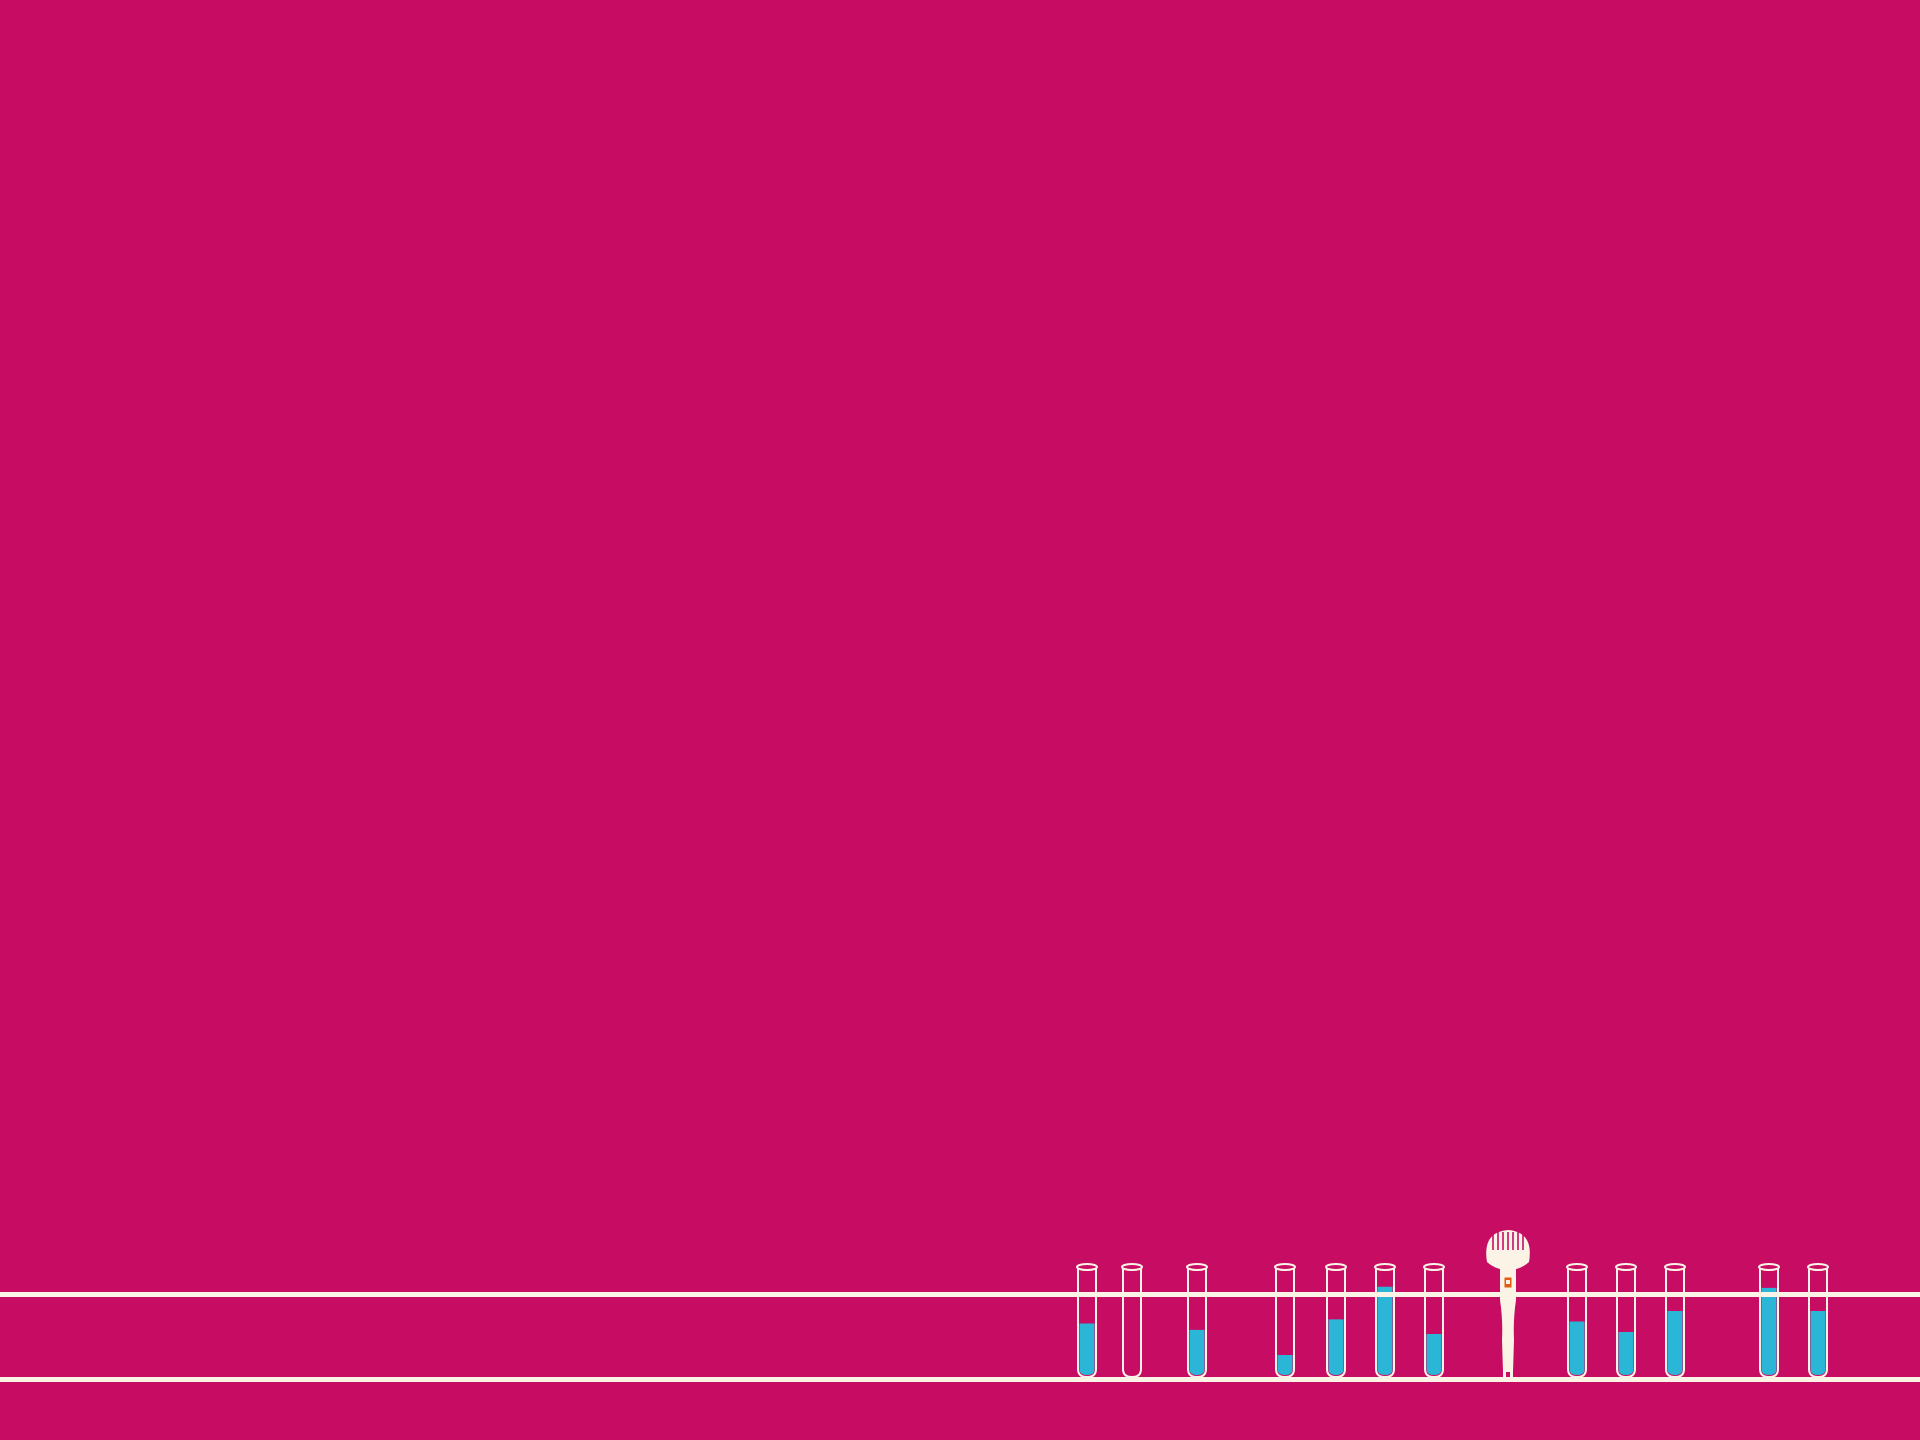 The image size is (1920, 1440). I want to click on floor-line, so click(960, 1379).